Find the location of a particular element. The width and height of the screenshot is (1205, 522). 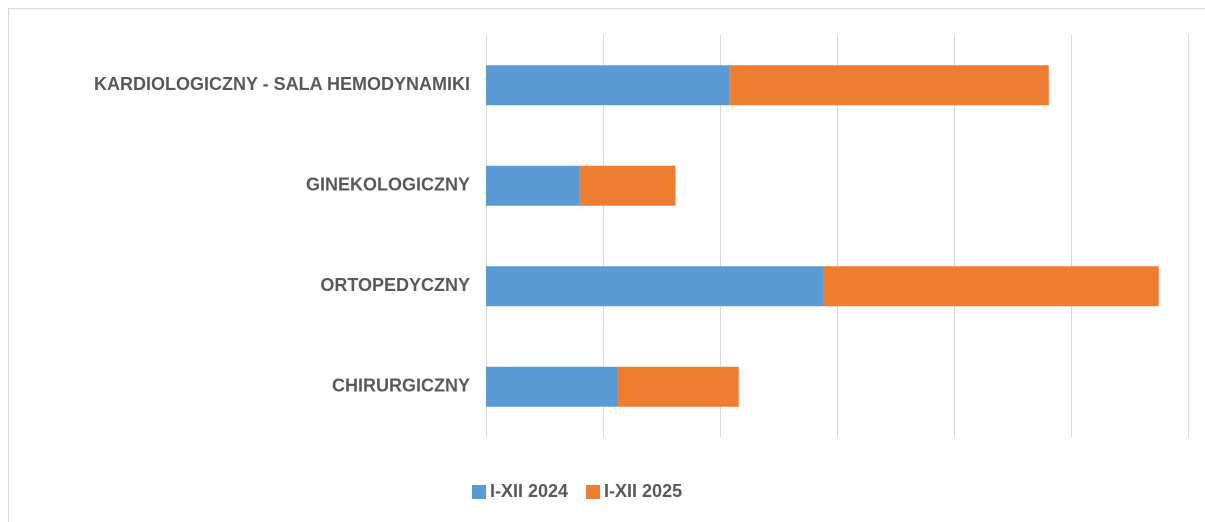

y-tick-label: KARDIOLOGICZNY - SALA HEMODYNAMIKI is located at coordinates (282, 84).